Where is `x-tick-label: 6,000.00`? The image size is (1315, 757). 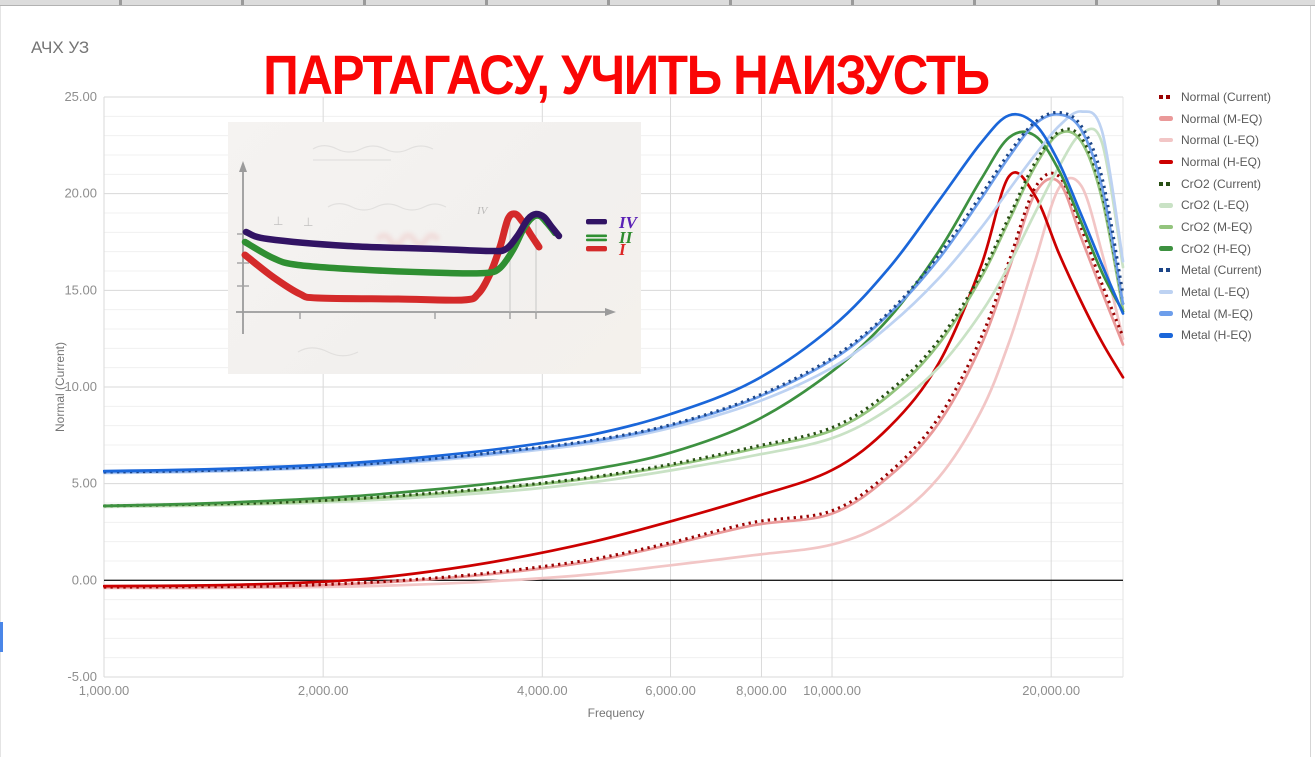
x-tick-label: 6,000.00 is located at coordinates (670, 690).